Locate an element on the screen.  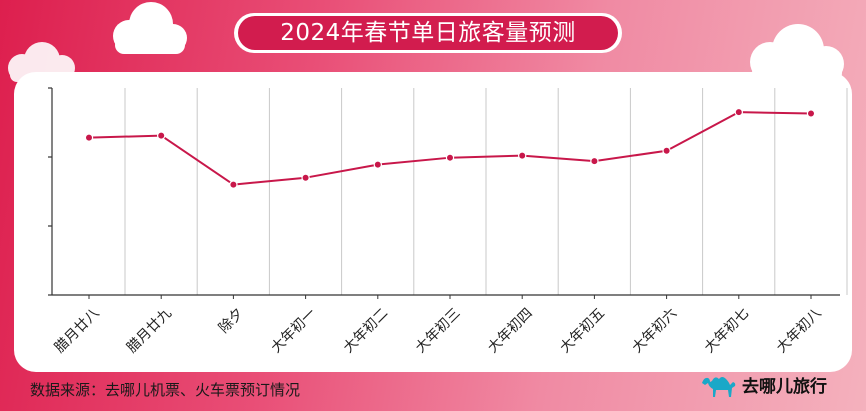
x-tick-label: 大年初四 is located at coordinates (510, 331).